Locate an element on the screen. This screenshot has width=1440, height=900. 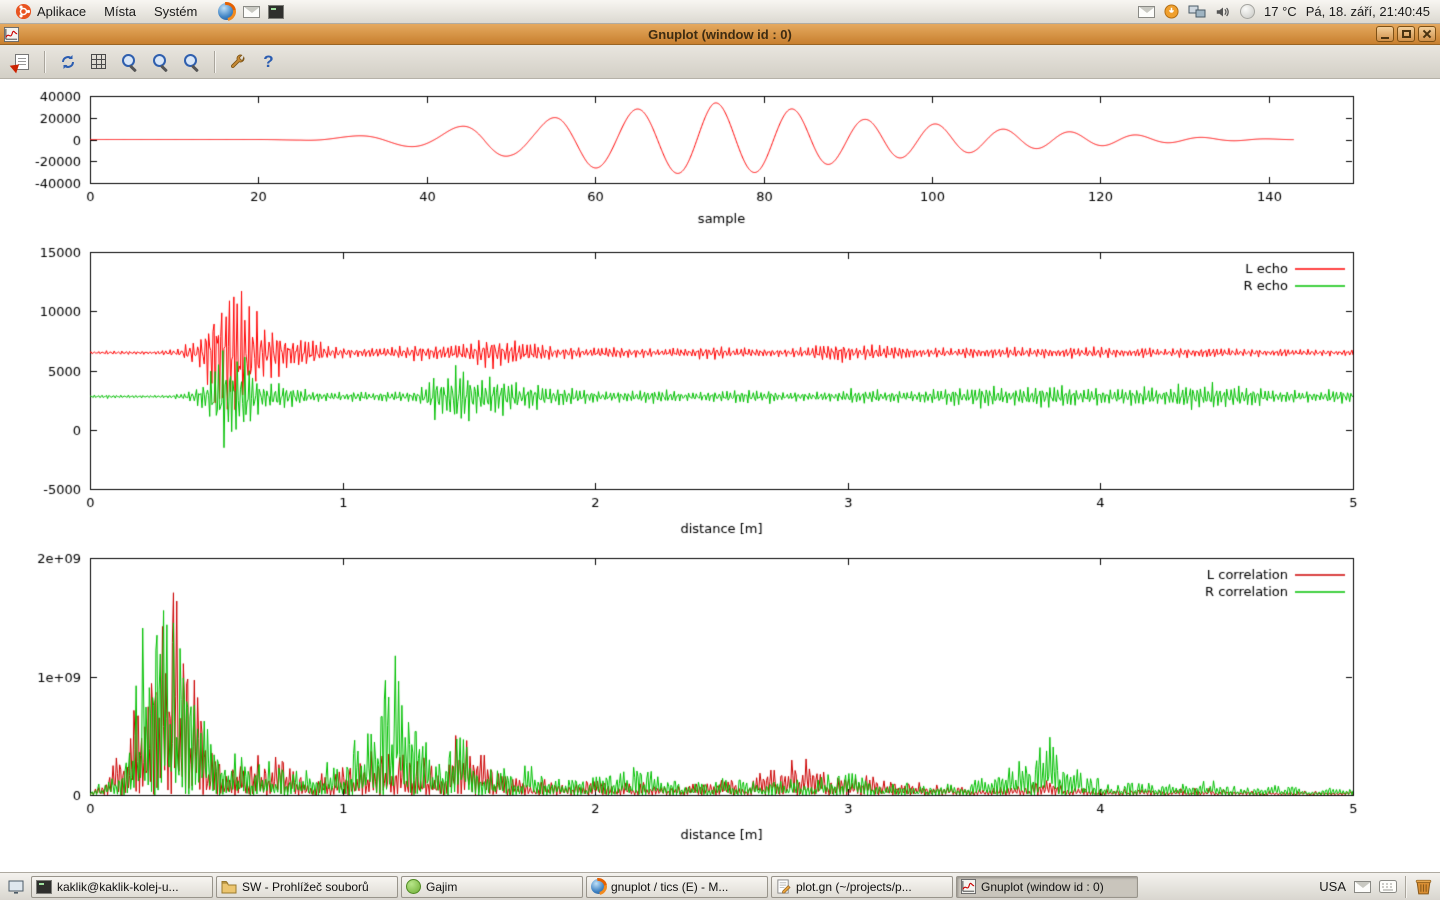
zoom-previous-button is located at coordinates (129, 61).